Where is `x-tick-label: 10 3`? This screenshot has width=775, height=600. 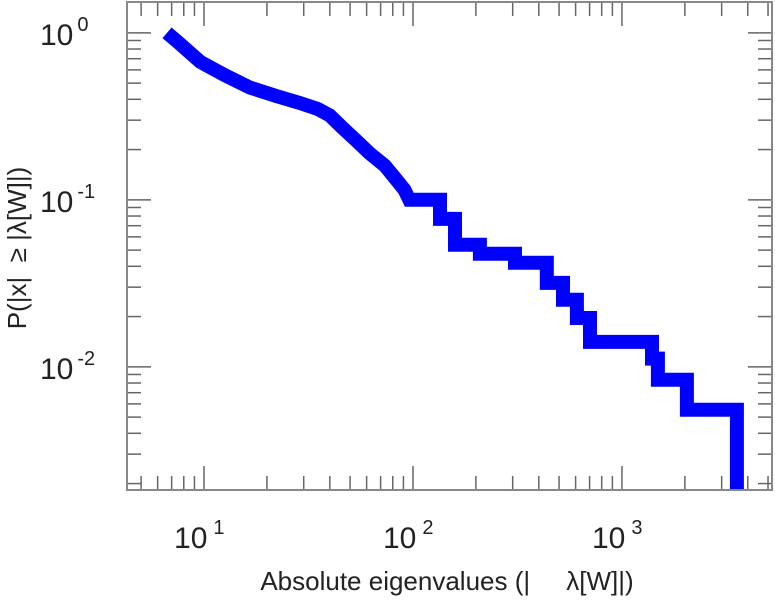 x-tick-label: 10 3 is located at coordinates (617, 536).